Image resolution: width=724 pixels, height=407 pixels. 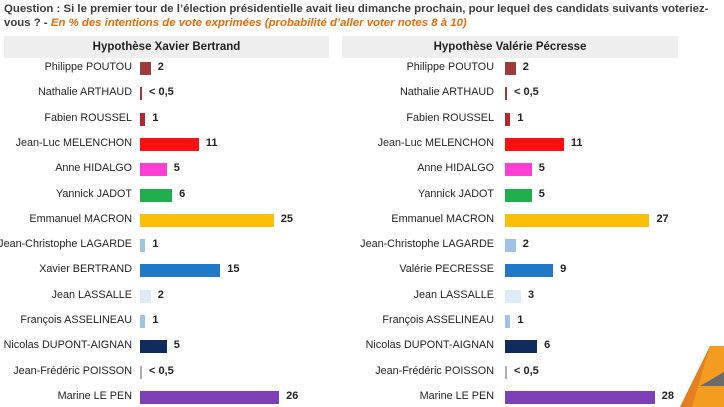 What do you see at coordinates (85, 269) in the screenshot?
I see `category-label: Xavier BERTRAND` at bounding box center [85, 269].